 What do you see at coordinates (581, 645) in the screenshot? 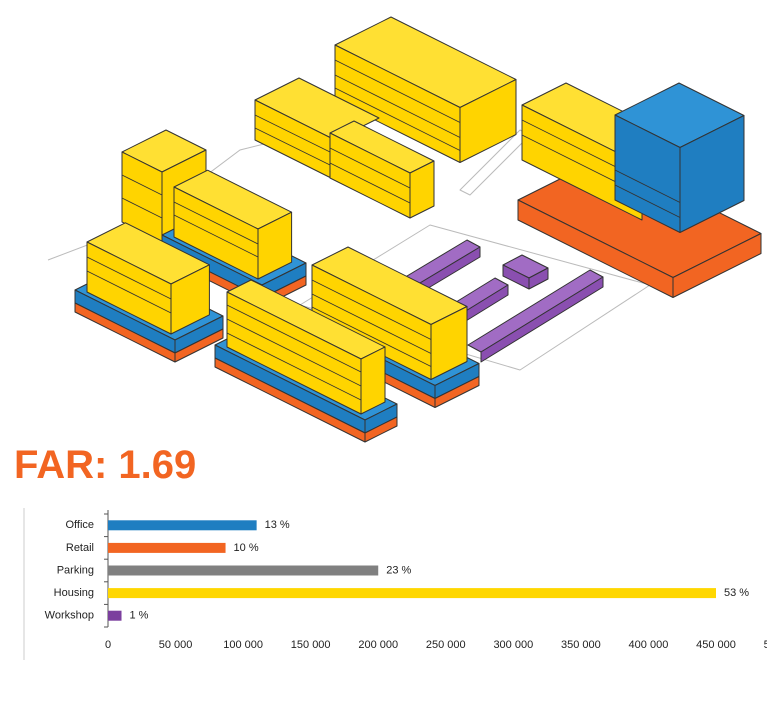
I see `x-tick-label: 350 000` at bounding box center [581, 645].